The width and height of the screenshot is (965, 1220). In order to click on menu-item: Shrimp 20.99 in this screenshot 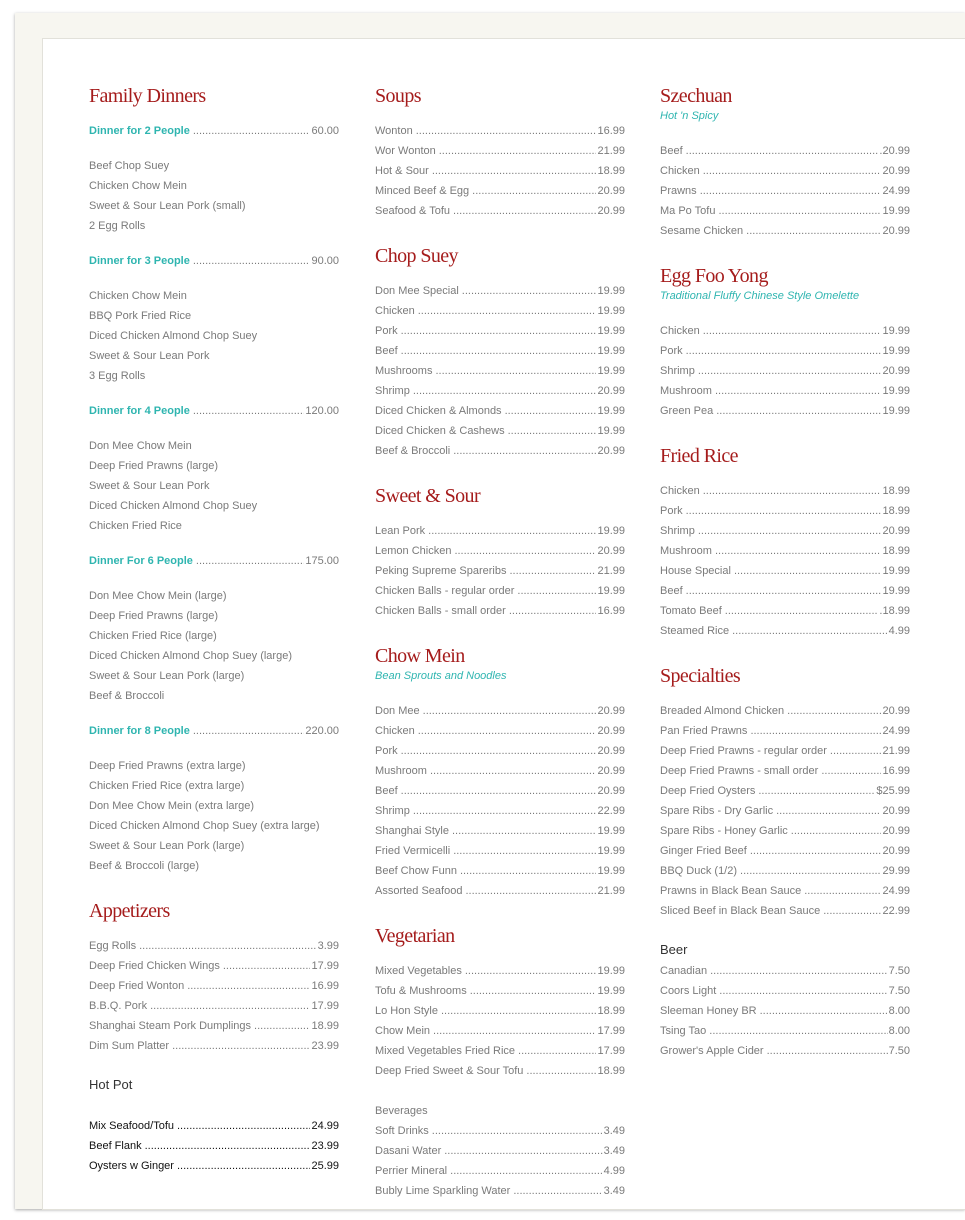, I will do `click(785, 531)`.